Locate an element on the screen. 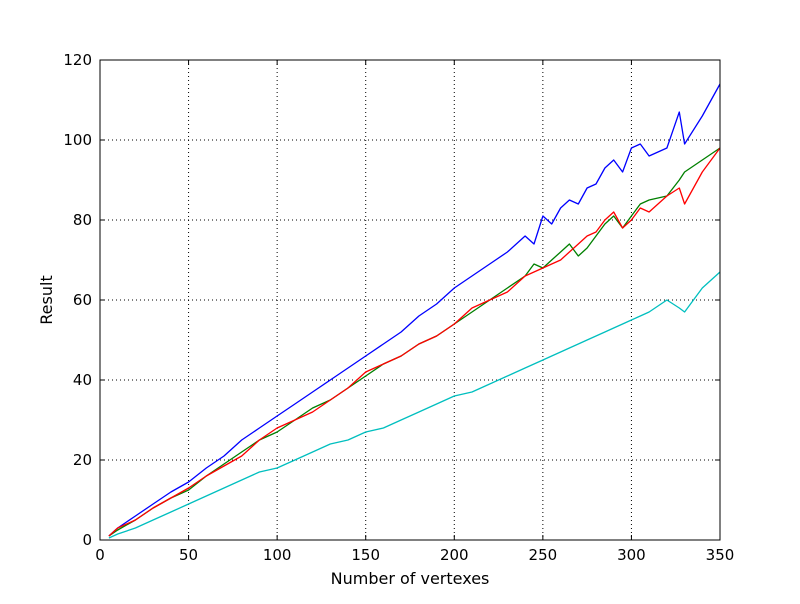  y-tick-label: 0 is located at coordinates (87, 540).